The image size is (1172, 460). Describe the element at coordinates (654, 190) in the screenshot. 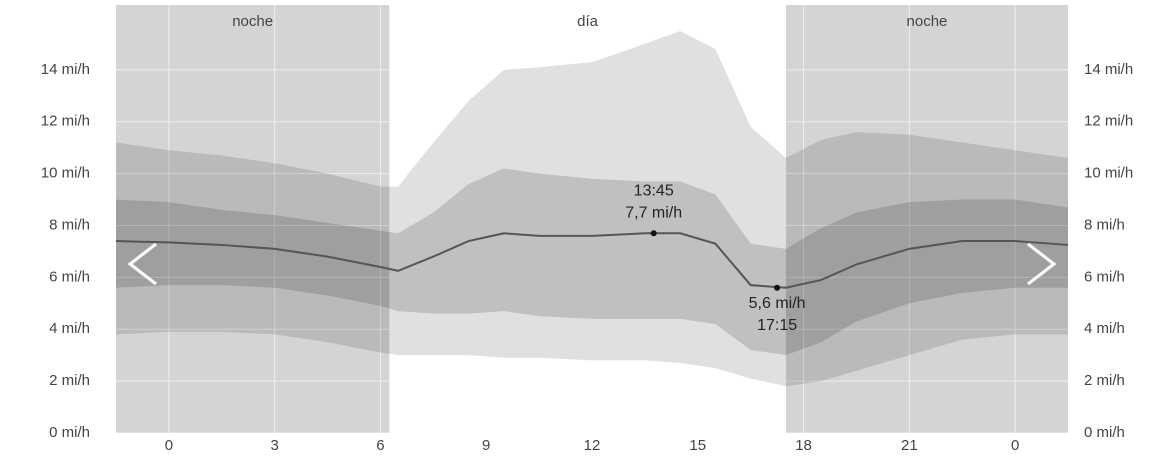

I see `annotation-time: 13:45` at that location.